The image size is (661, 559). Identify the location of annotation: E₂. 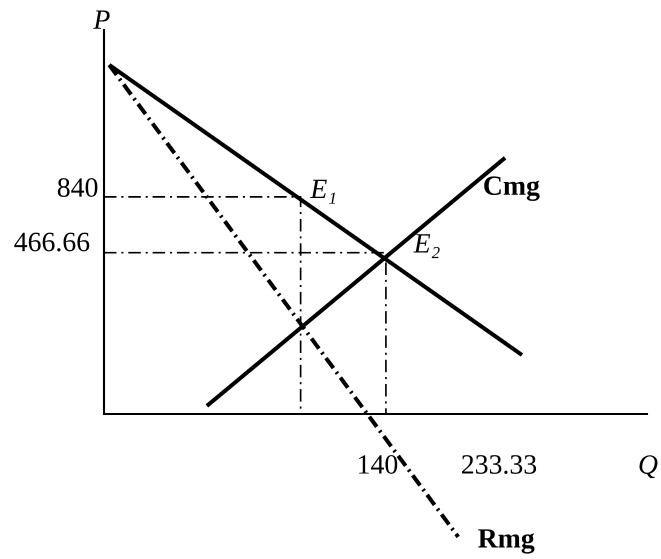
(426, 246).